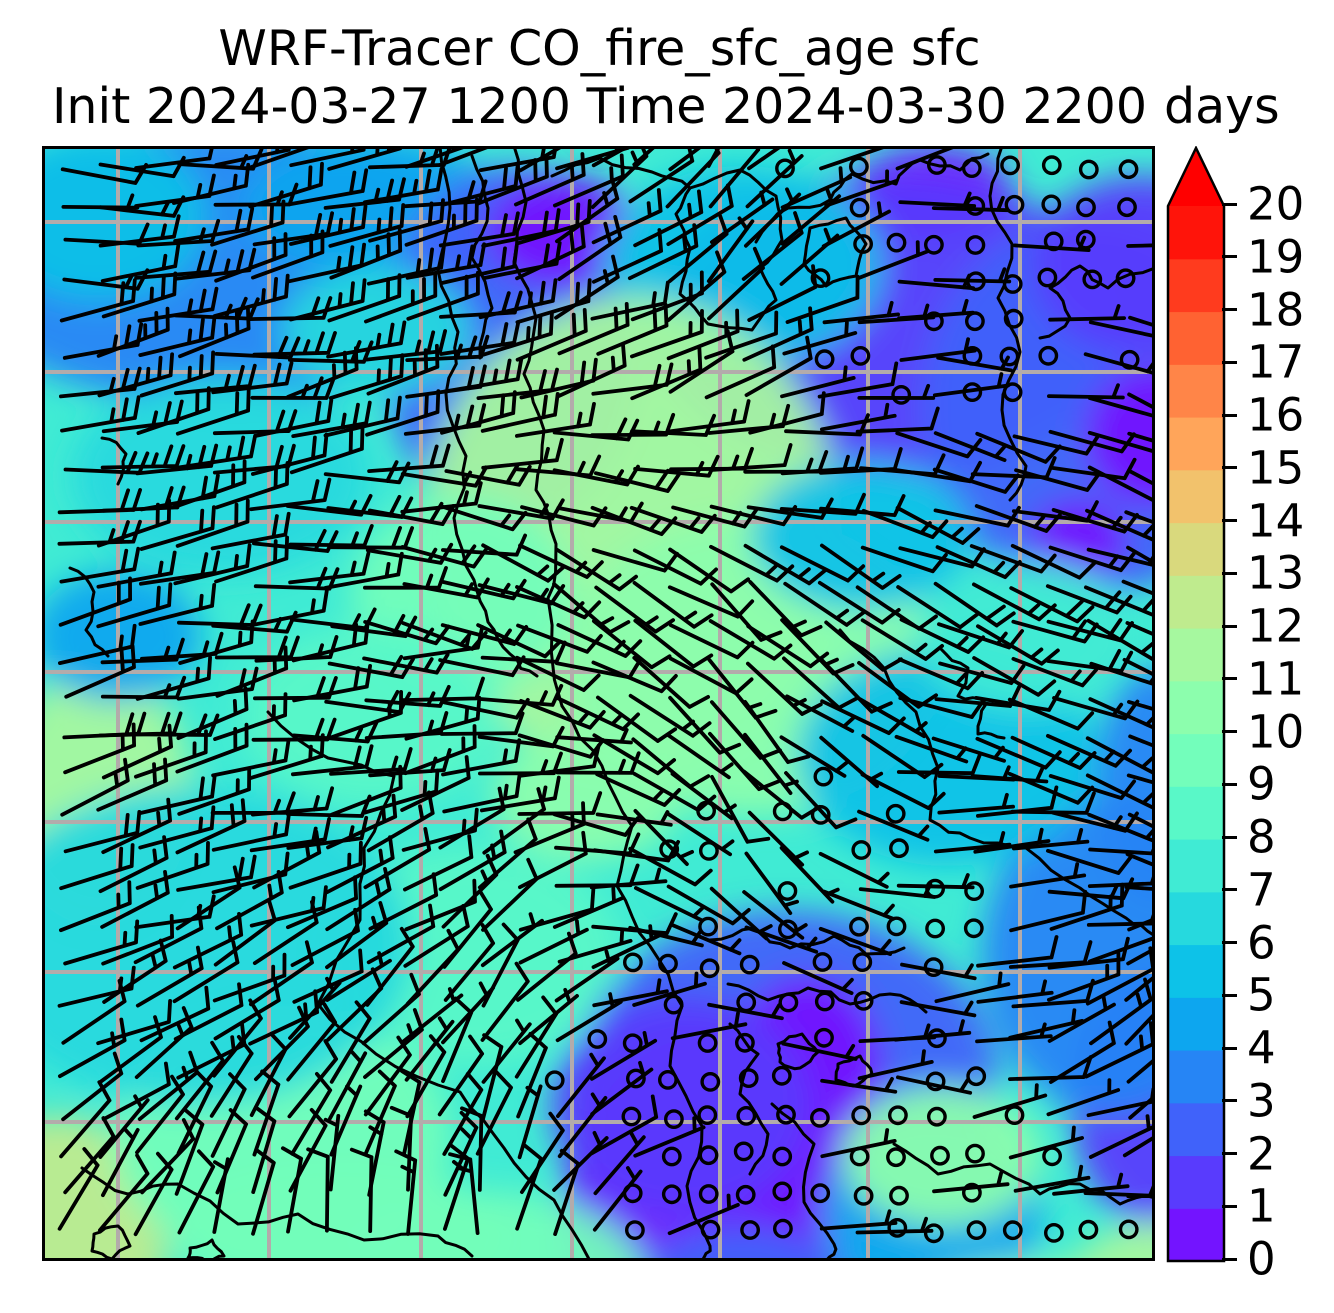  I want to click on colorbar-unit-label: days, so click(1222, 106).